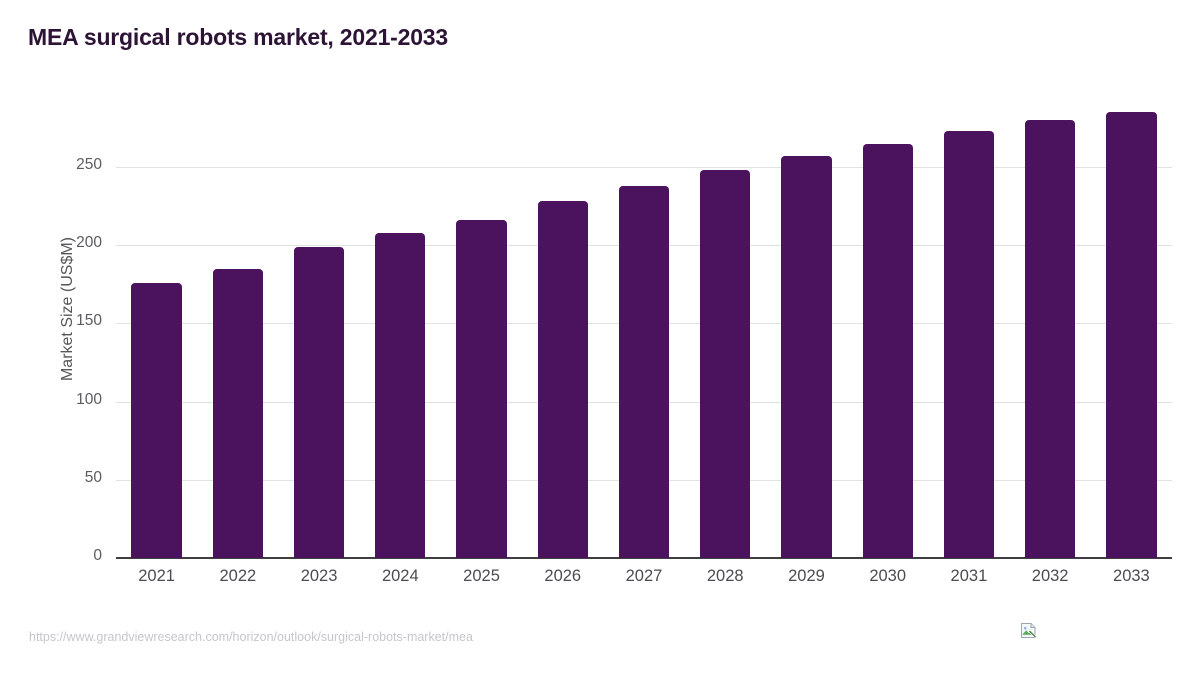  I want to click on y-axis-tick-label: 200, so click(89, 243).